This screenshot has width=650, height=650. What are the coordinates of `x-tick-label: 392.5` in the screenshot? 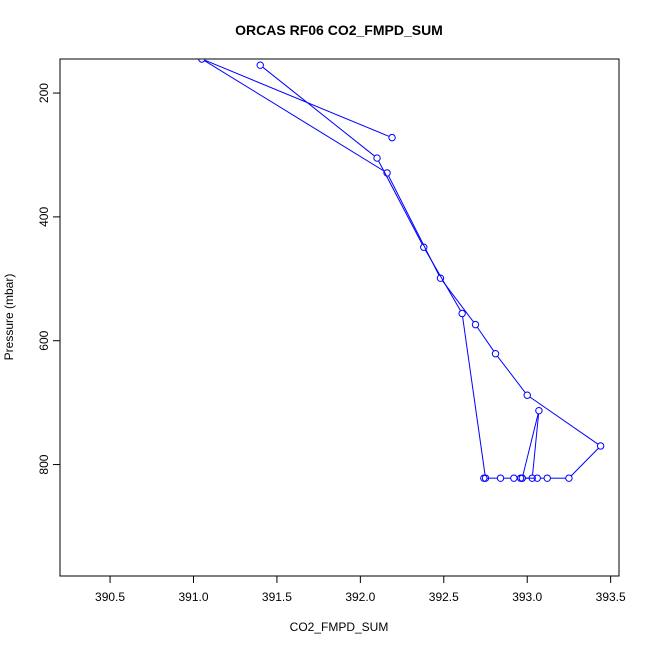 It's located at (444, 597).